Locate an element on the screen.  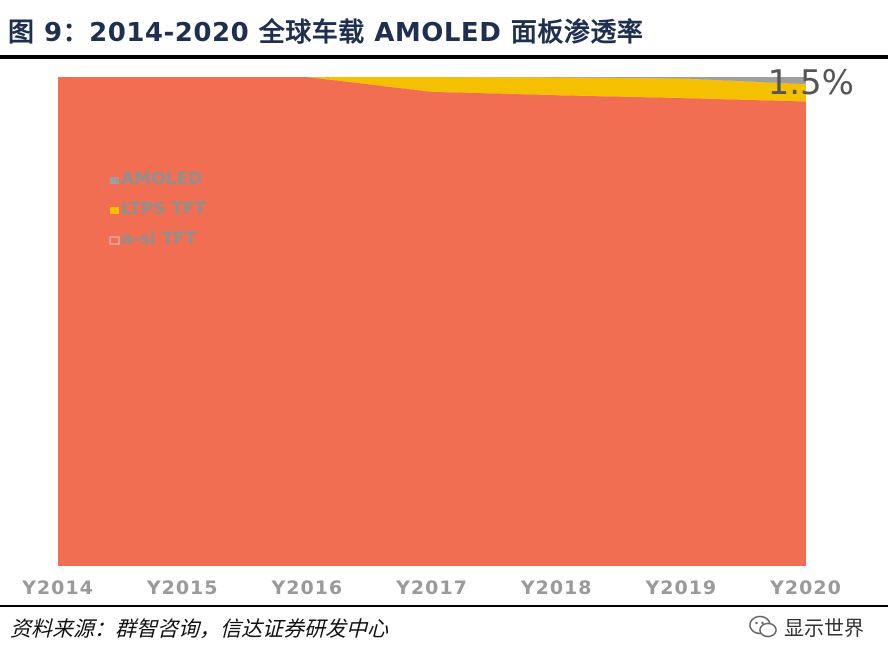
x-tick-label: Y2019 is located at coordinates (681, 588).